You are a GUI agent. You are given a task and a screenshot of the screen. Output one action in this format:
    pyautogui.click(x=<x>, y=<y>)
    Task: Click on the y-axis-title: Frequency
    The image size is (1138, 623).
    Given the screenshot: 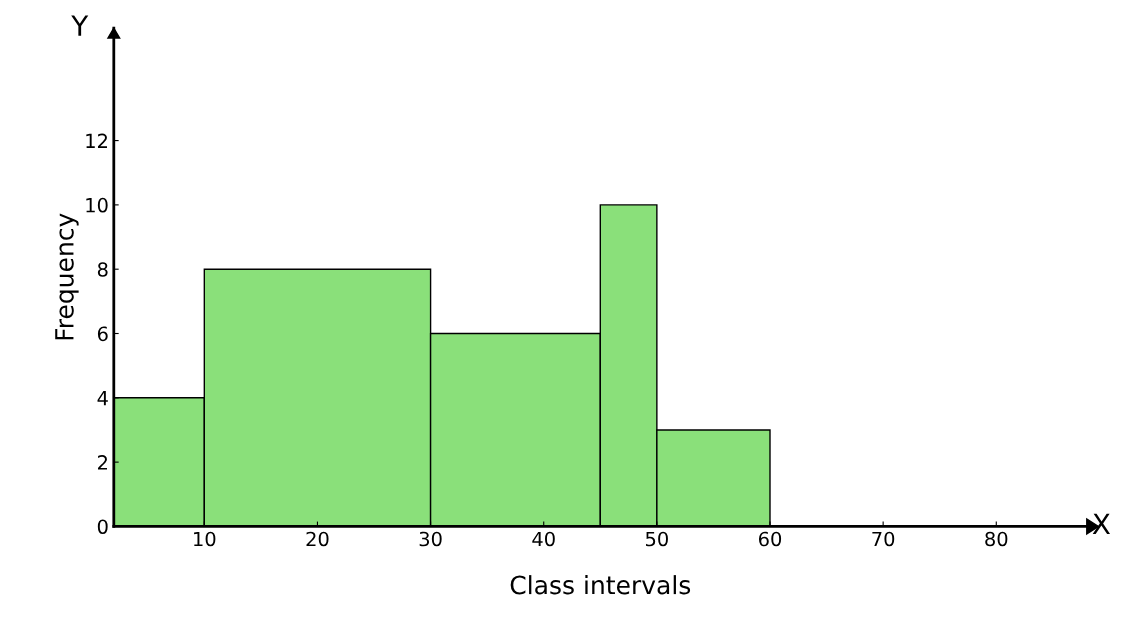 What is the action you would take?
    pyautogui.click(x=67, y=276)
    